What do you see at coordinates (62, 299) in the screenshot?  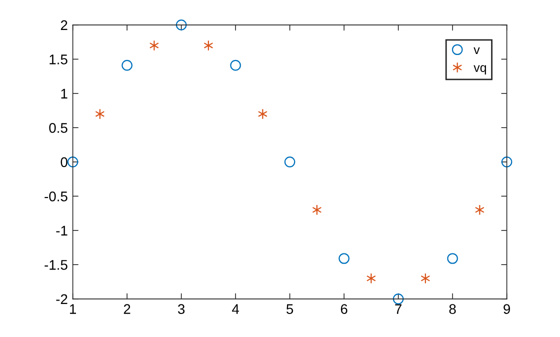 I see `y-tick-label: -2` at bounding box center [62, 299].